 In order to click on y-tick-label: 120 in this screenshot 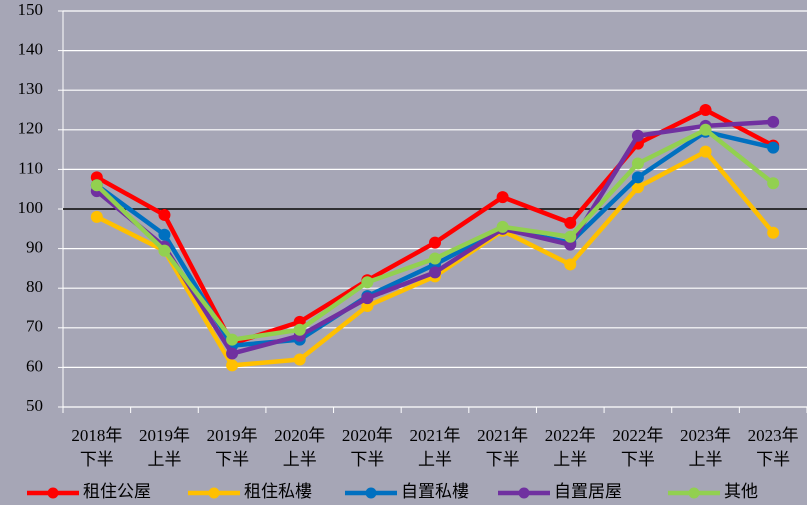, I will do `click(31, 128)`.